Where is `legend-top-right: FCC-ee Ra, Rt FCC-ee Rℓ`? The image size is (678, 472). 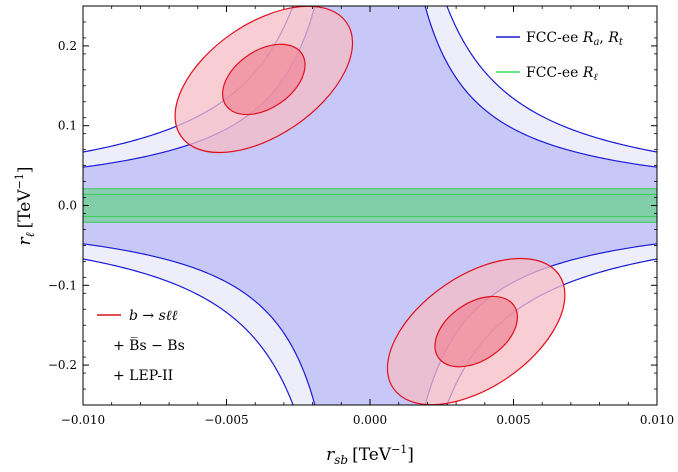 legend-top-right: FCC-ee Ra, Rt FCC-ee Rℓ is located at coordinates (560, 56).